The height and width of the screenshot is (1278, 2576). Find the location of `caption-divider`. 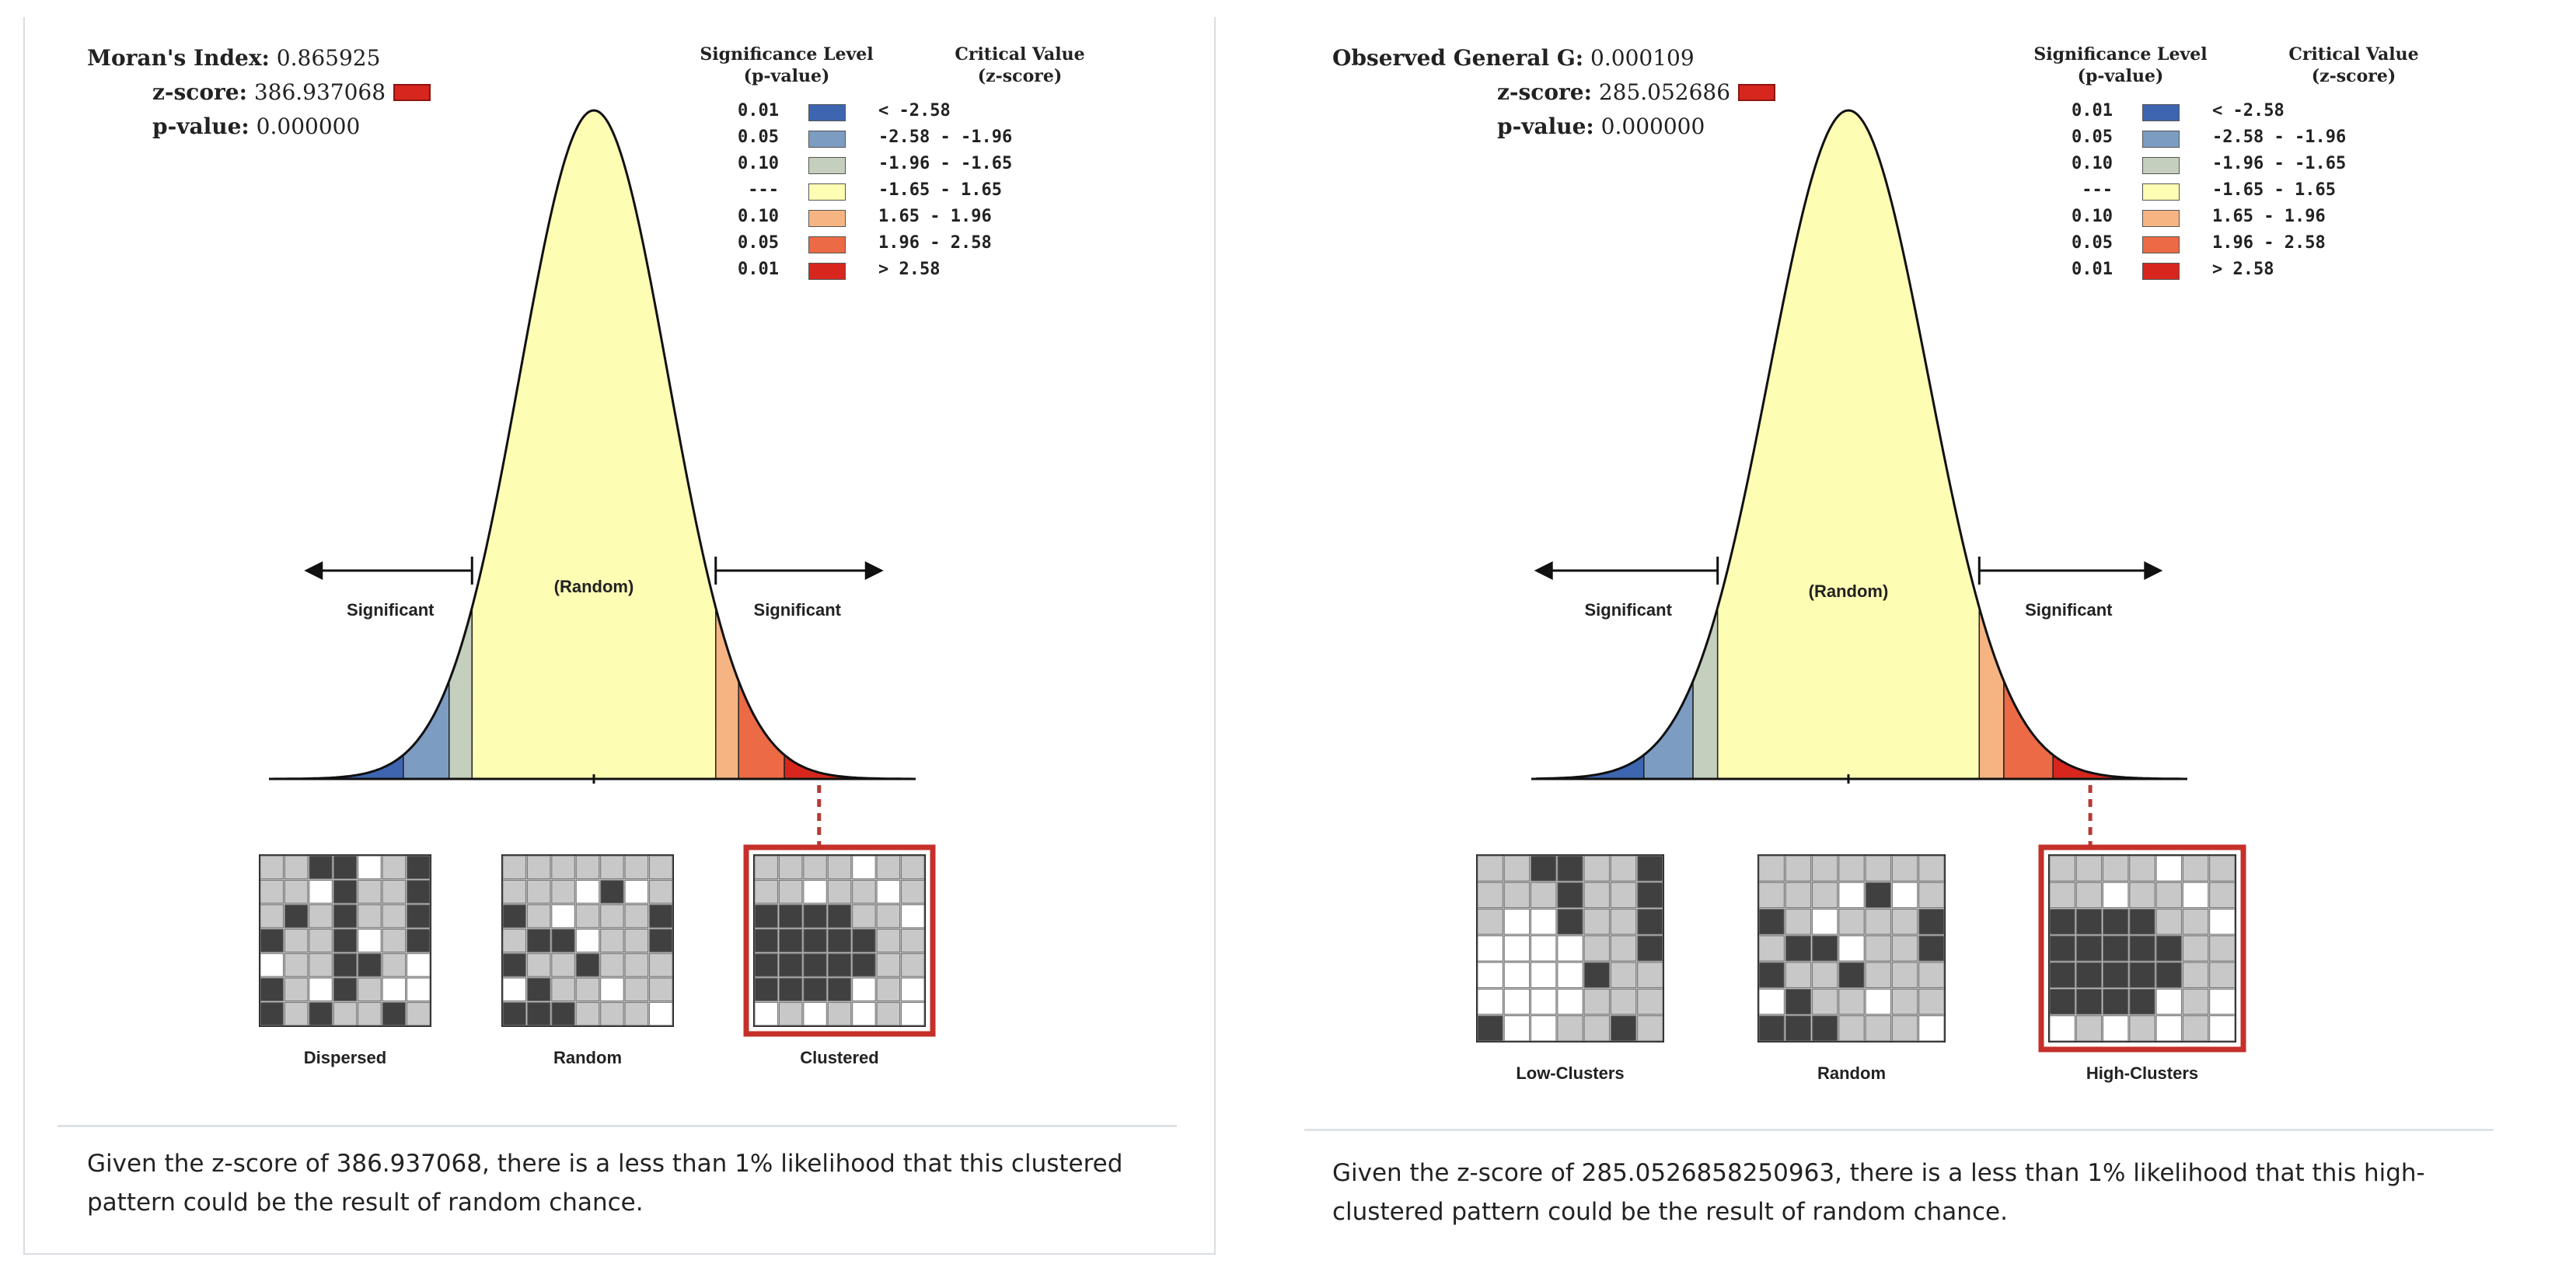

caption-divider is located at coordinates (1899, 1130).